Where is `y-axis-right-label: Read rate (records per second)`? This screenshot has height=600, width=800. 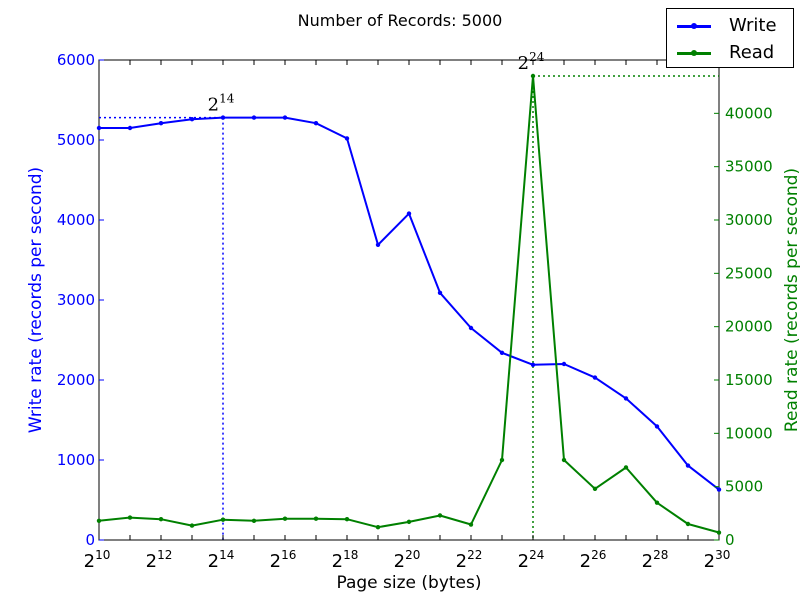
y-axis-right-label: Read rate (records per second) is located at coordinates (791, 300).